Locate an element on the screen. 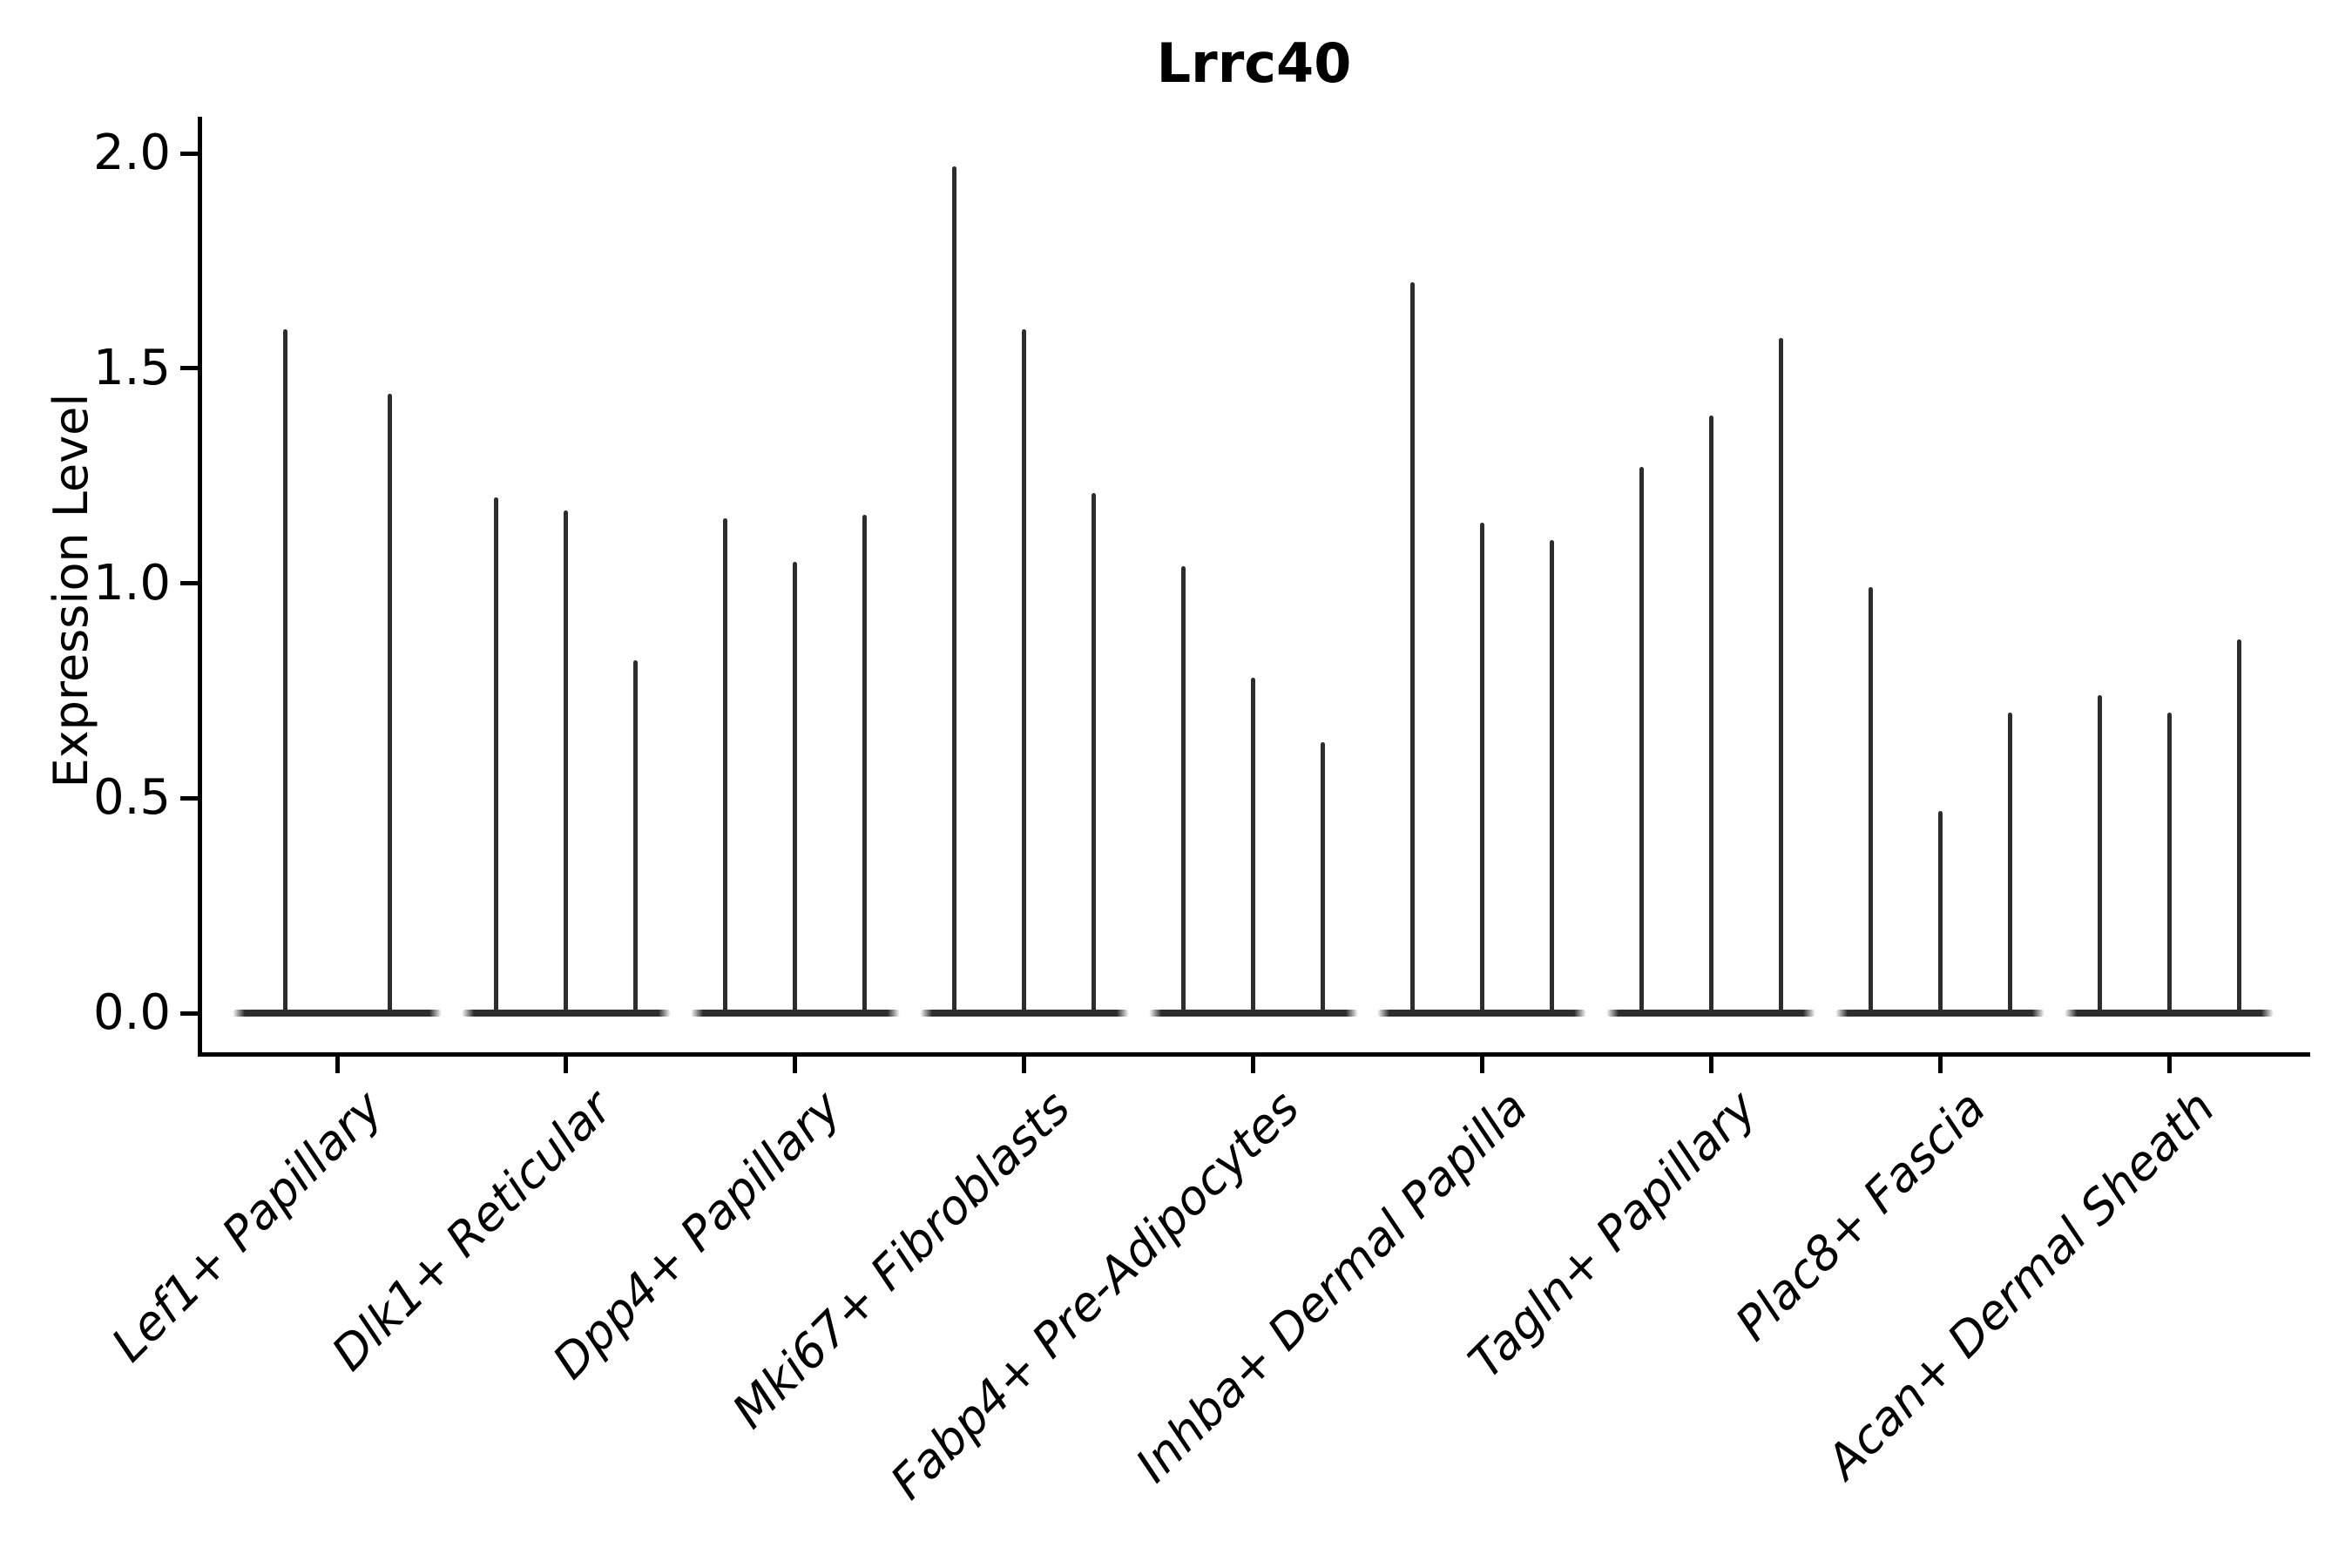  y-tick-label: 0.0 is located at coordinates (131, 1013).